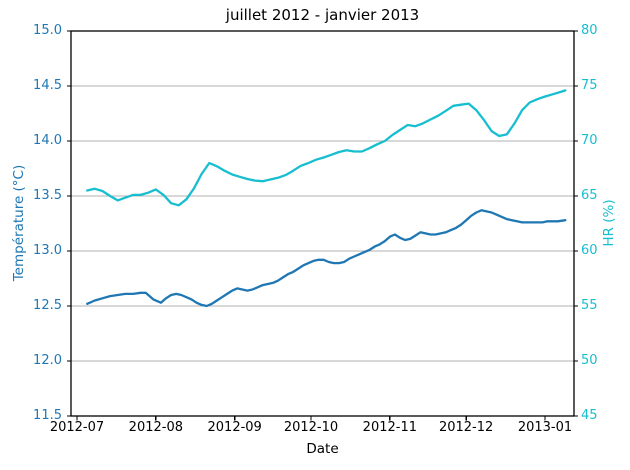 This screenshot has width=630, height=470. I want to click on y-axis-right-tick-label: 55, so click(589, 305).